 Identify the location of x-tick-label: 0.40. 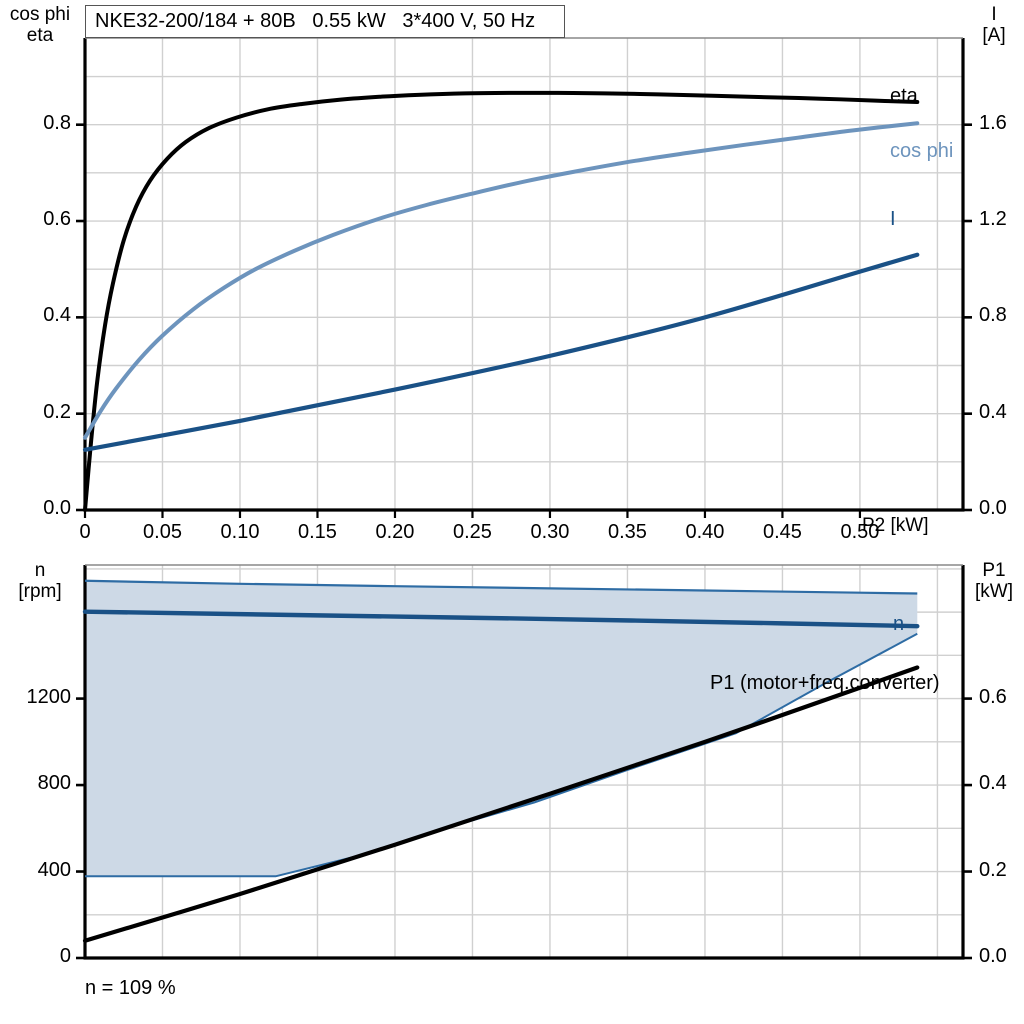
(705, 532).